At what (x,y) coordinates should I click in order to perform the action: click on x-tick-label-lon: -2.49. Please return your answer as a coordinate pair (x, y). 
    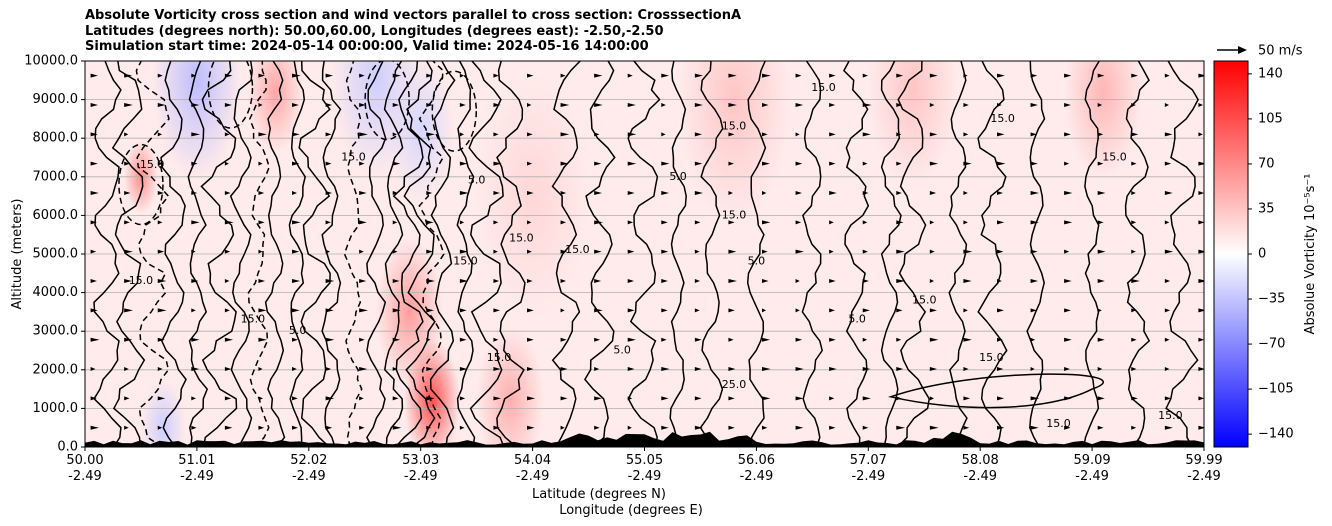
    Looking at the image, I should click on (1092, 476).